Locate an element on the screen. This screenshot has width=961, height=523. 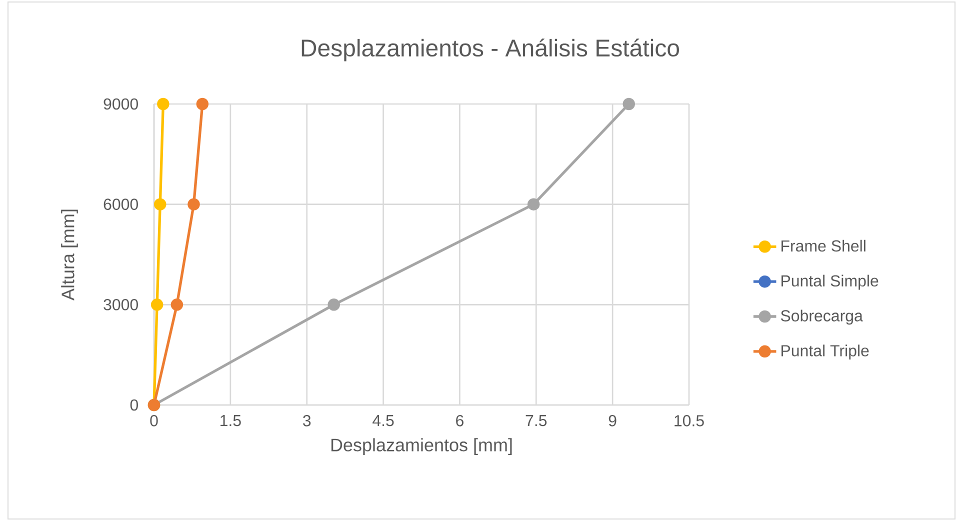
x-tick-label: 6 is located at coordinates (460, 420).